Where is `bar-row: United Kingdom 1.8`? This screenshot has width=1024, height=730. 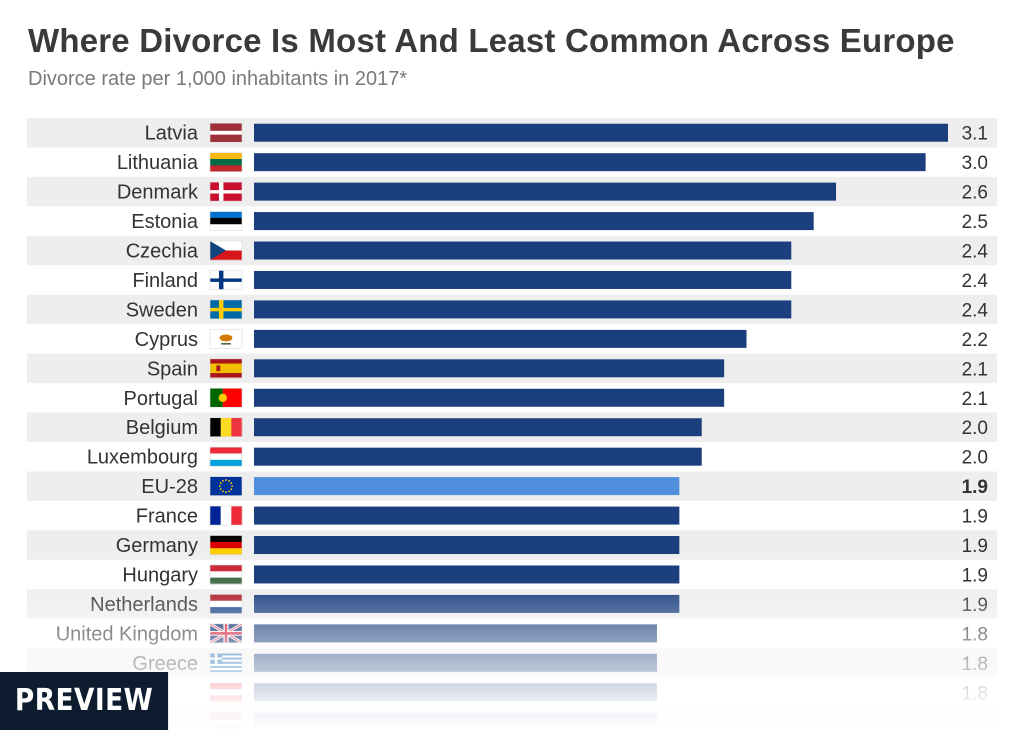
bar-row: United Kingdom 1.8 is located at coordinates (522, 633).